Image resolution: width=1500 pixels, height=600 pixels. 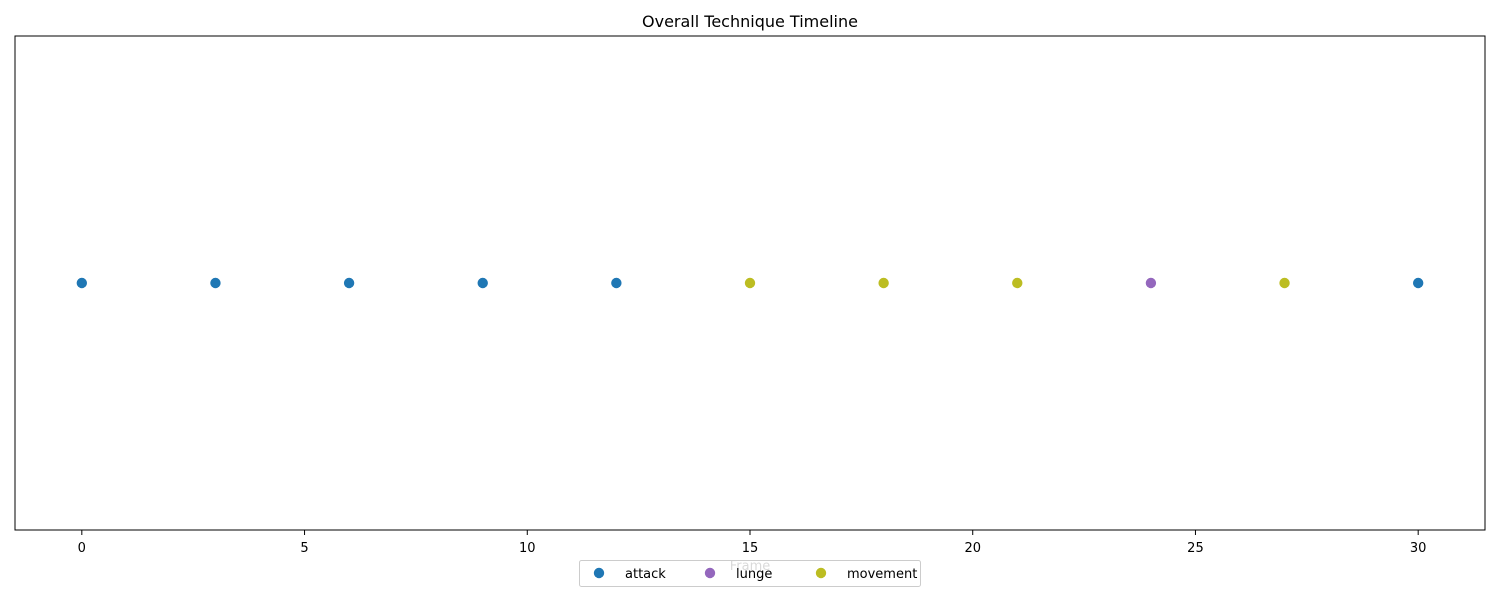 I want to click on legend-frame, so click(x=750, y=573).